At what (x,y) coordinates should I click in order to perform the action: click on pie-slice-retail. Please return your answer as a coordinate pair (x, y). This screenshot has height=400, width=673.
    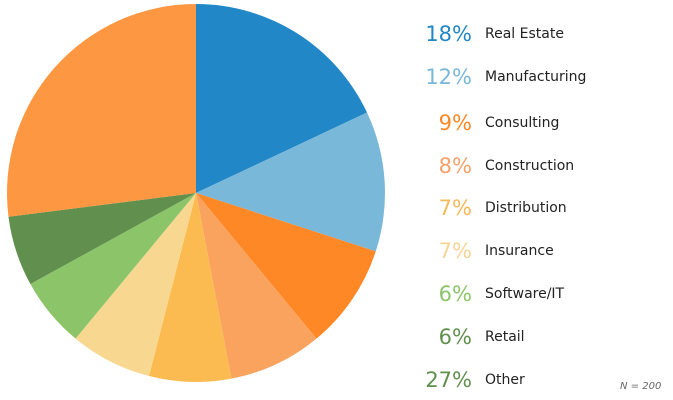
    Looking at the image, I should click on (102, 239).